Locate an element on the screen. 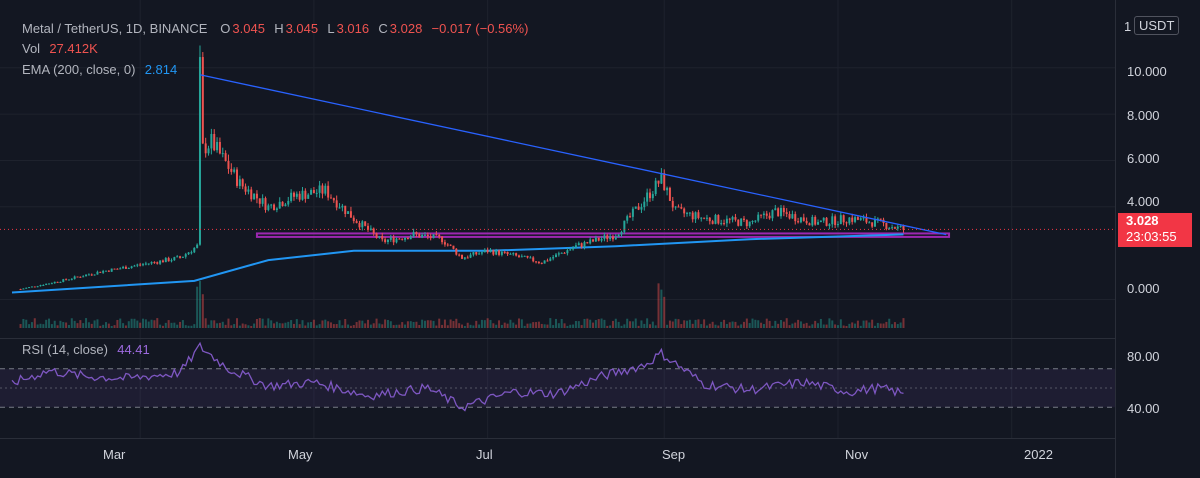 The width and height of the screenshot is (1200, 478). high-label: H is located at coordinates (279, 28).